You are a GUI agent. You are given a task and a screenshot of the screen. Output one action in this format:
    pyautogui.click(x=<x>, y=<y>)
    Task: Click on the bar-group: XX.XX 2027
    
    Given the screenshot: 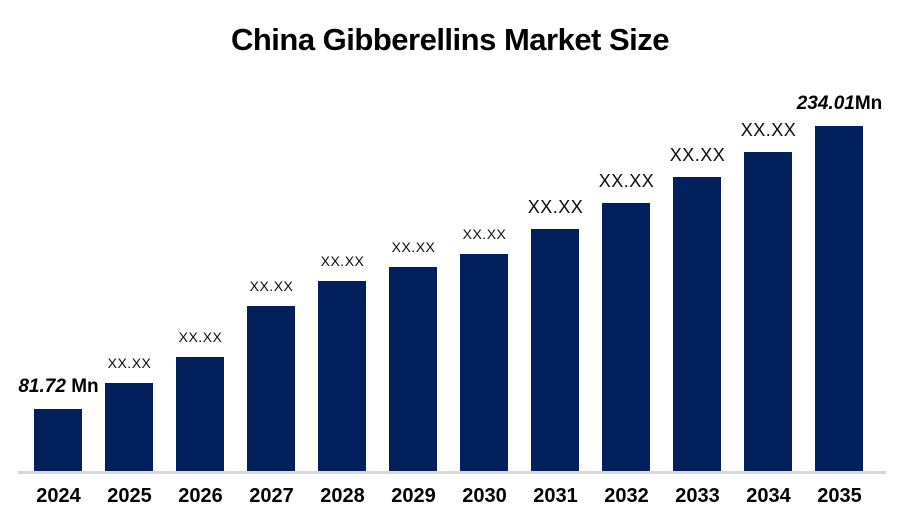 What is the action you would take?
    pyautogui.click(x=271, y=262)
    